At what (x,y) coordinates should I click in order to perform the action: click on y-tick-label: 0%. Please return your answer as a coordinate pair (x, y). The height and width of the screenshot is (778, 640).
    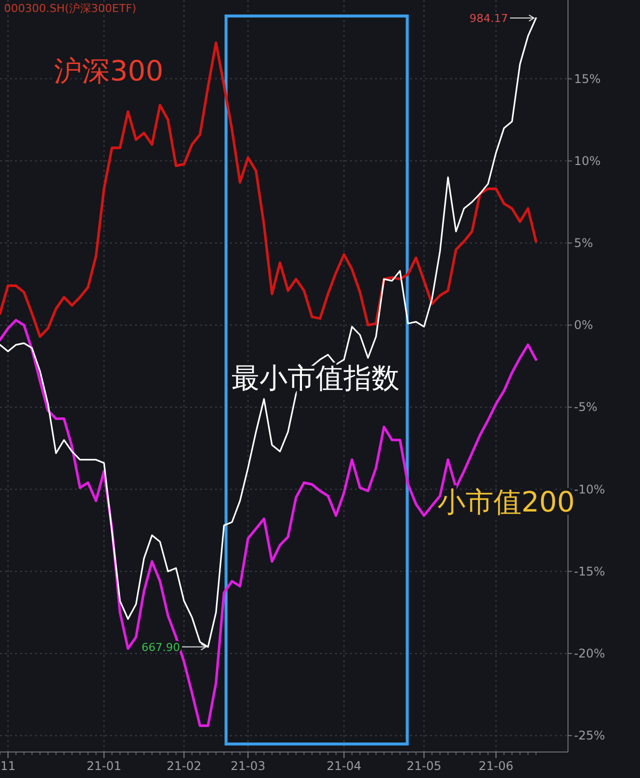
    Looking at the image, I should click on (584, 325).